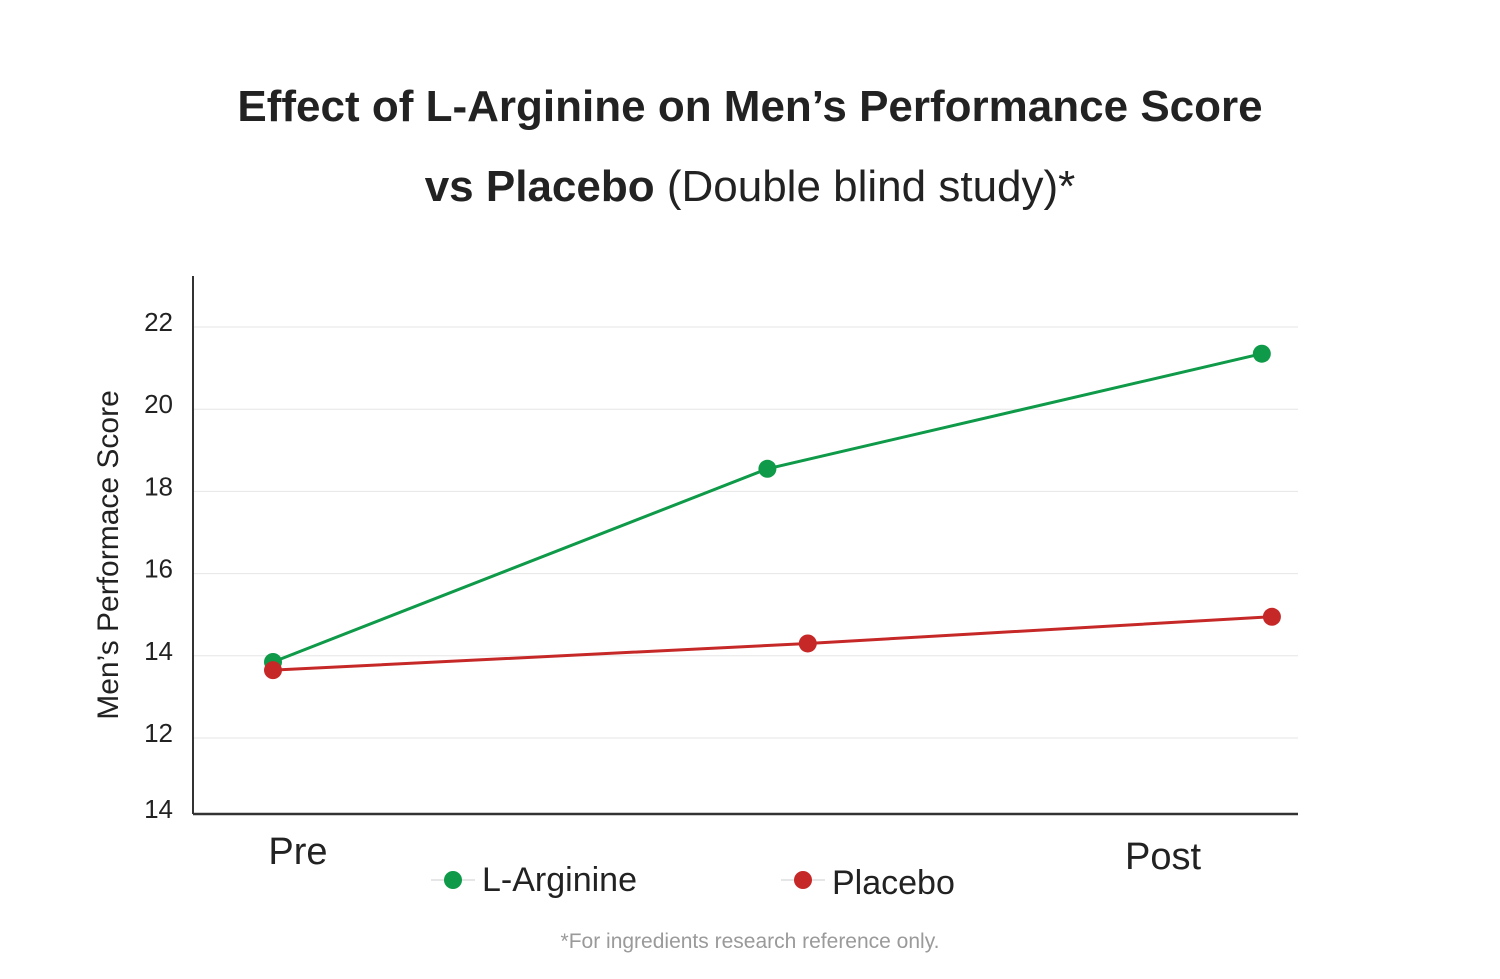 This screenshot has width=1500, height=979. Describe the element at coordinates (539, 186) in the screenshot. I see `chart-title-bold: vs Placebo` at that location.